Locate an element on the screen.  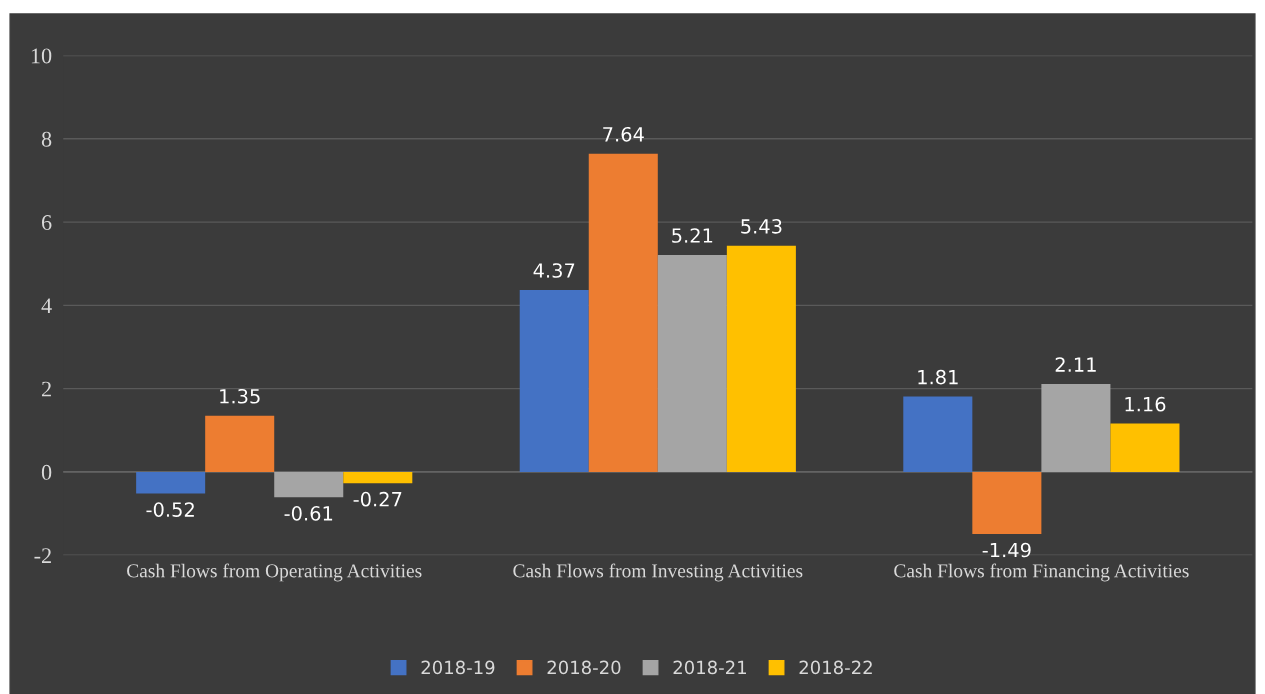
legend-label: 2018-21 is located at coordinates (709, 667).